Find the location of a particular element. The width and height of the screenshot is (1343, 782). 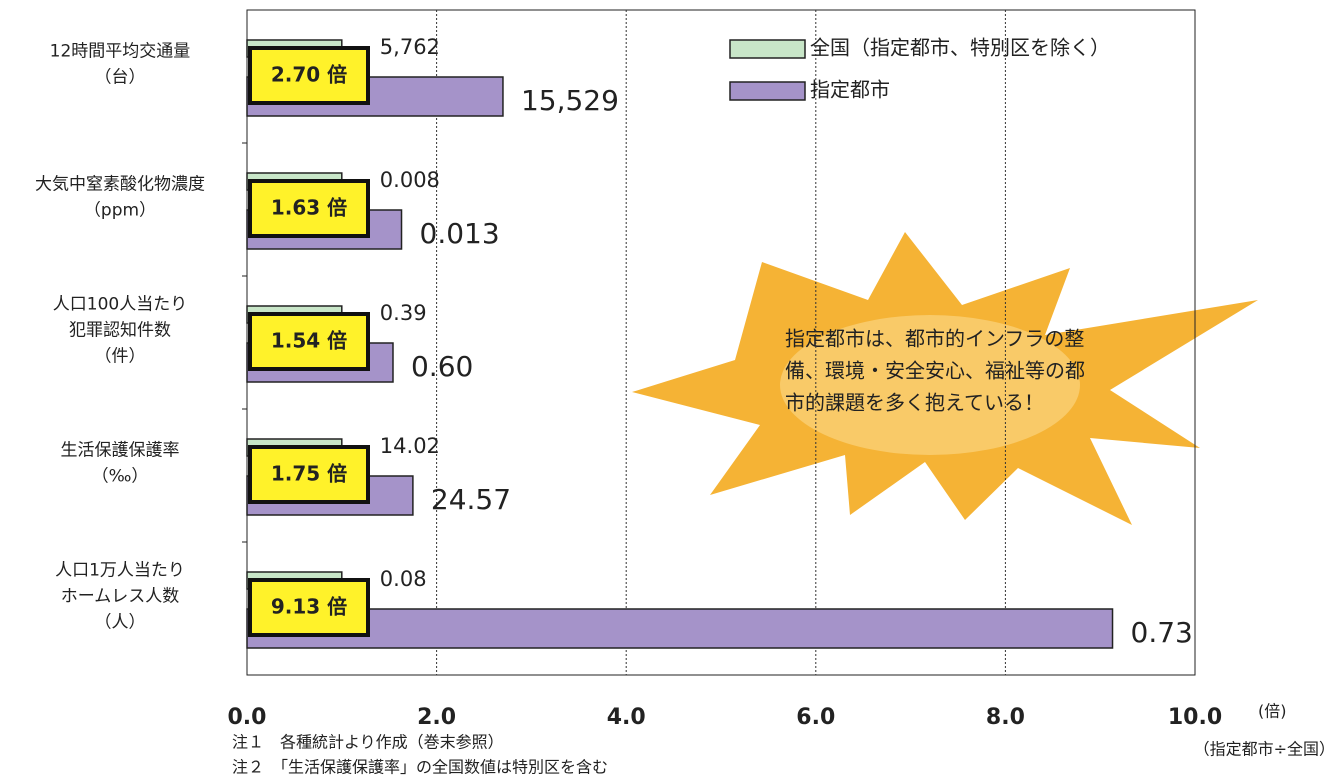

y-tick-label: 人口1万人当たり is located at coordinates (120, 571).